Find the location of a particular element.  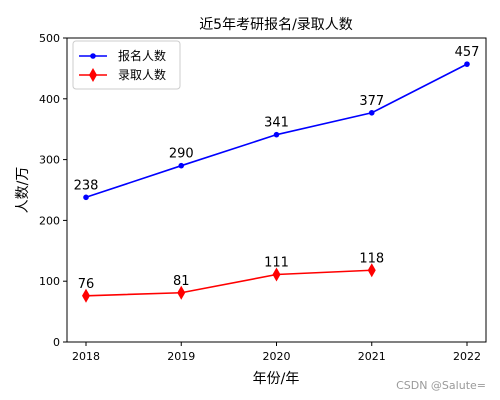

y-axis-label: 人数/万 is located at coordinates (23, 190).